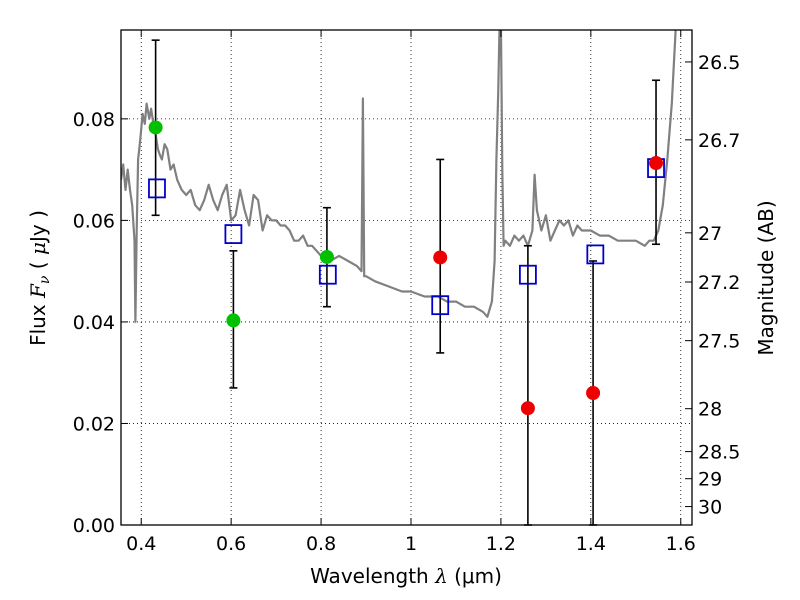 The image size is (800, 600). I want to click on y2-tick-label: 26.5, so click(719, 63).